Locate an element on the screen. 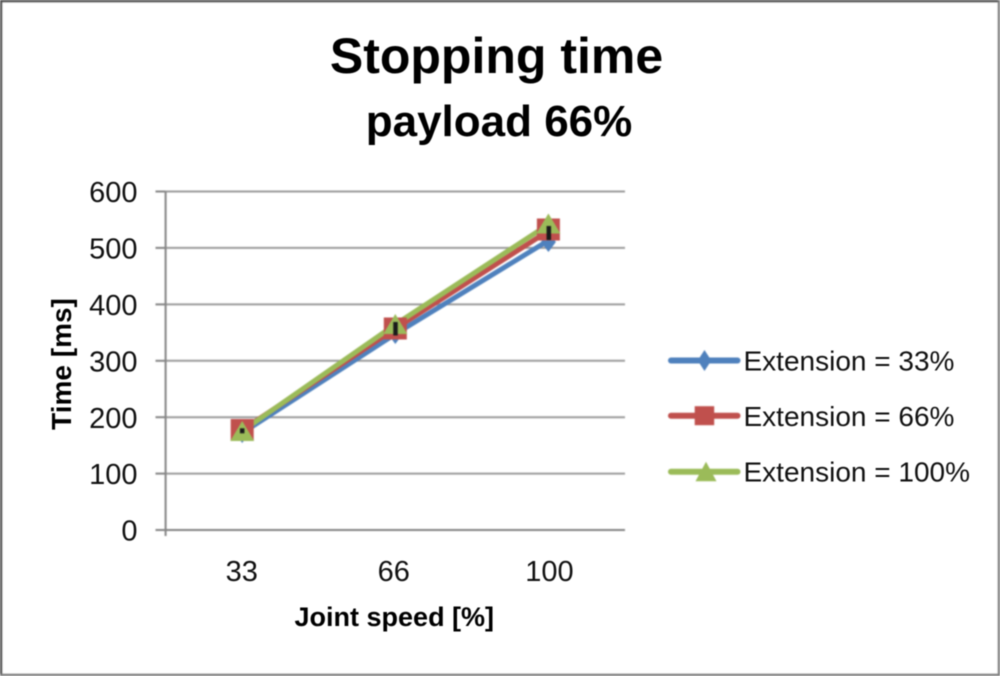 The width and height of the screenshot is (1000, 676). svg-text: 0 is located at coordinates (129, 532).